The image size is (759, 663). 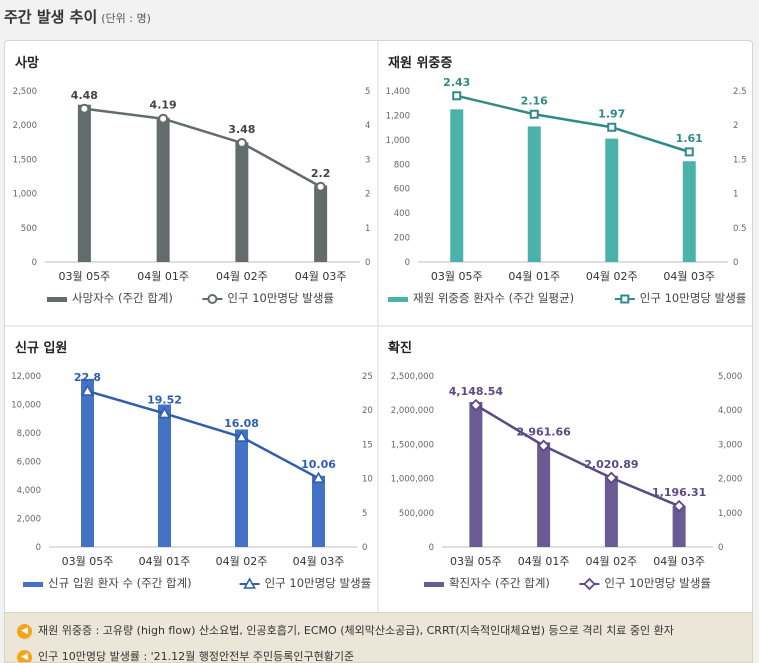 What do you see at coordinates (398, 92) in the screenshot?
I see `y-left-tick-label: 1,400` at bounding box center [398, 92].